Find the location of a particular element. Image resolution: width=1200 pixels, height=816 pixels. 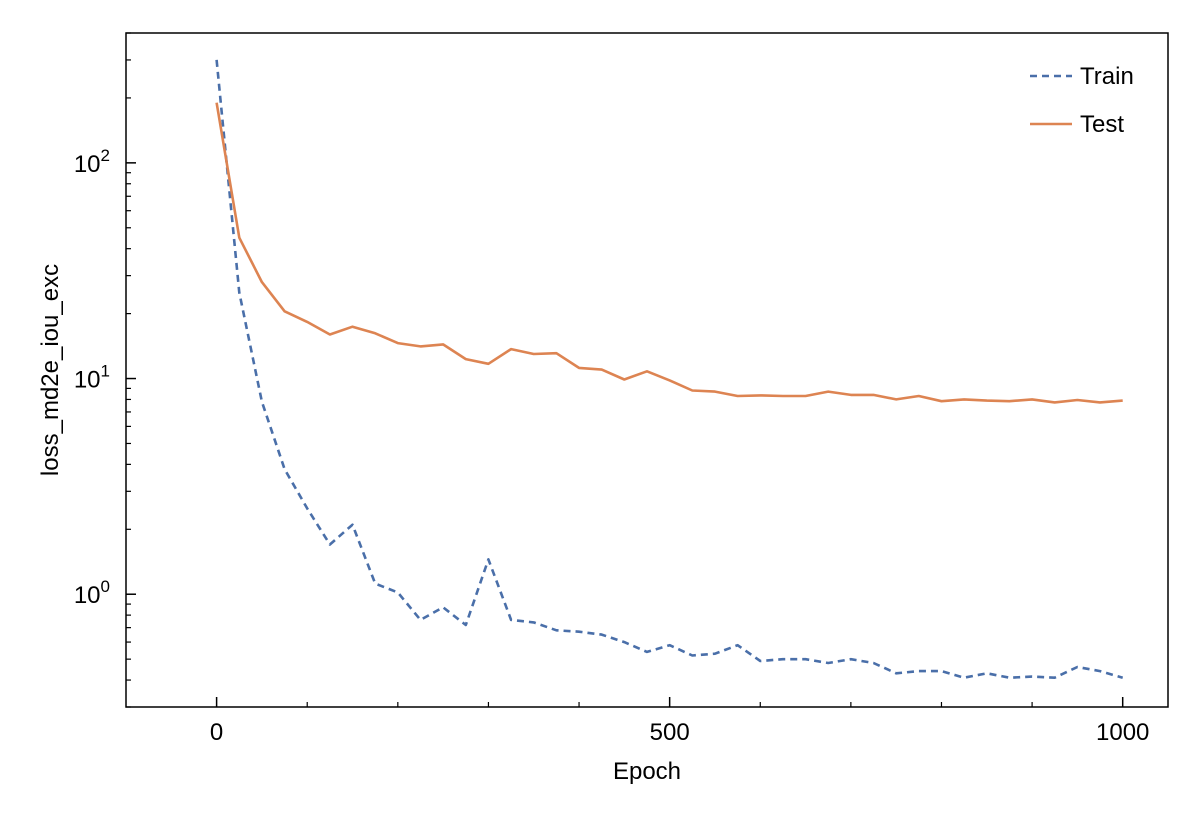

legend-label-test: Test is located at coordinates (1102, 124).